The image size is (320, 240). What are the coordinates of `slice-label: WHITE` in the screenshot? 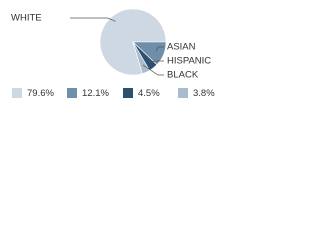 It's located at (26, 18).